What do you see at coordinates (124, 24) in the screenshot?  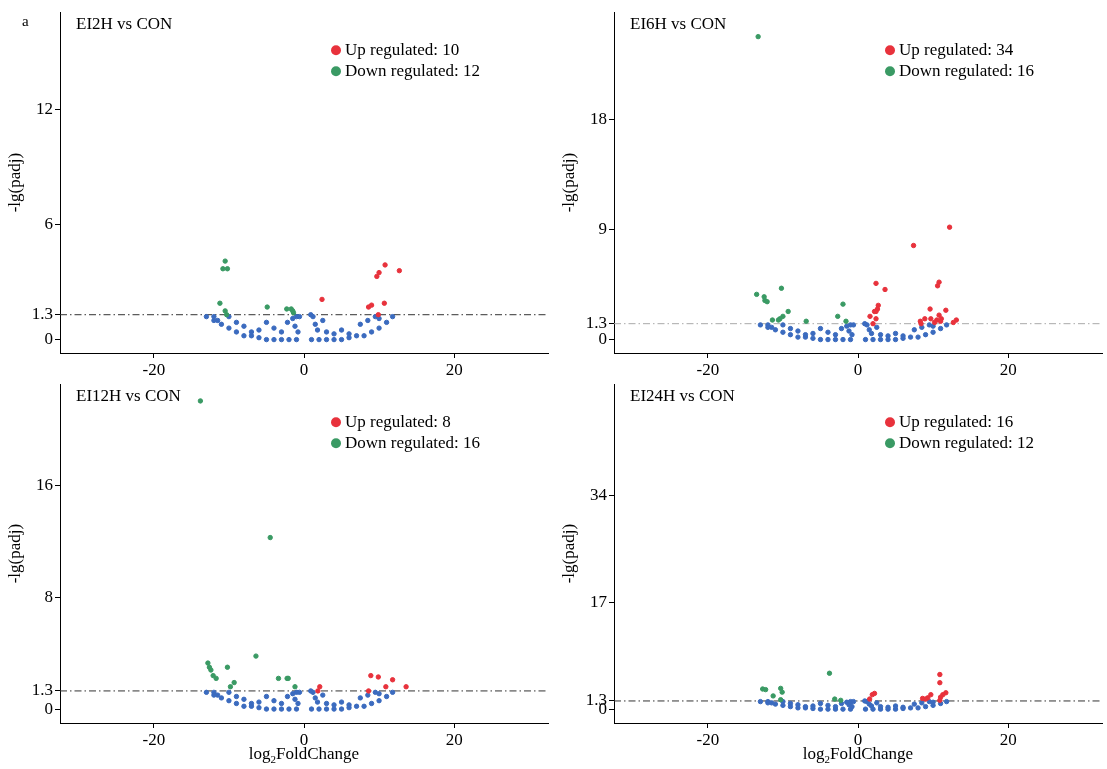 I see `chart-title: EI2H vs CON` at bounding box center [124, 24].